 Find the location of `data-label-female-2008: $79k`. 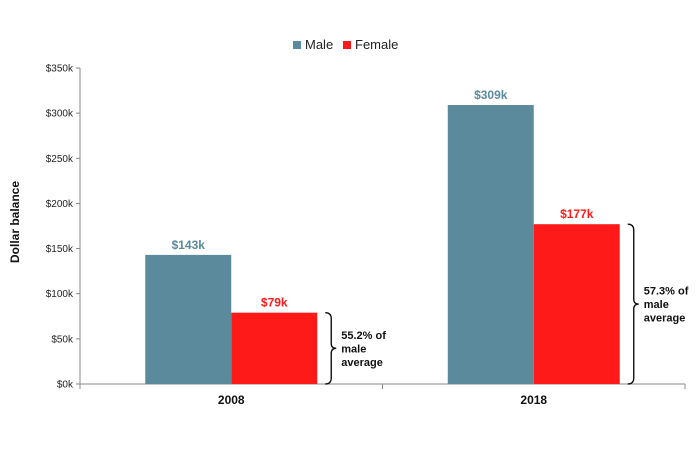

data-label-female-2008: $79k is located at coordinates (274, 303).